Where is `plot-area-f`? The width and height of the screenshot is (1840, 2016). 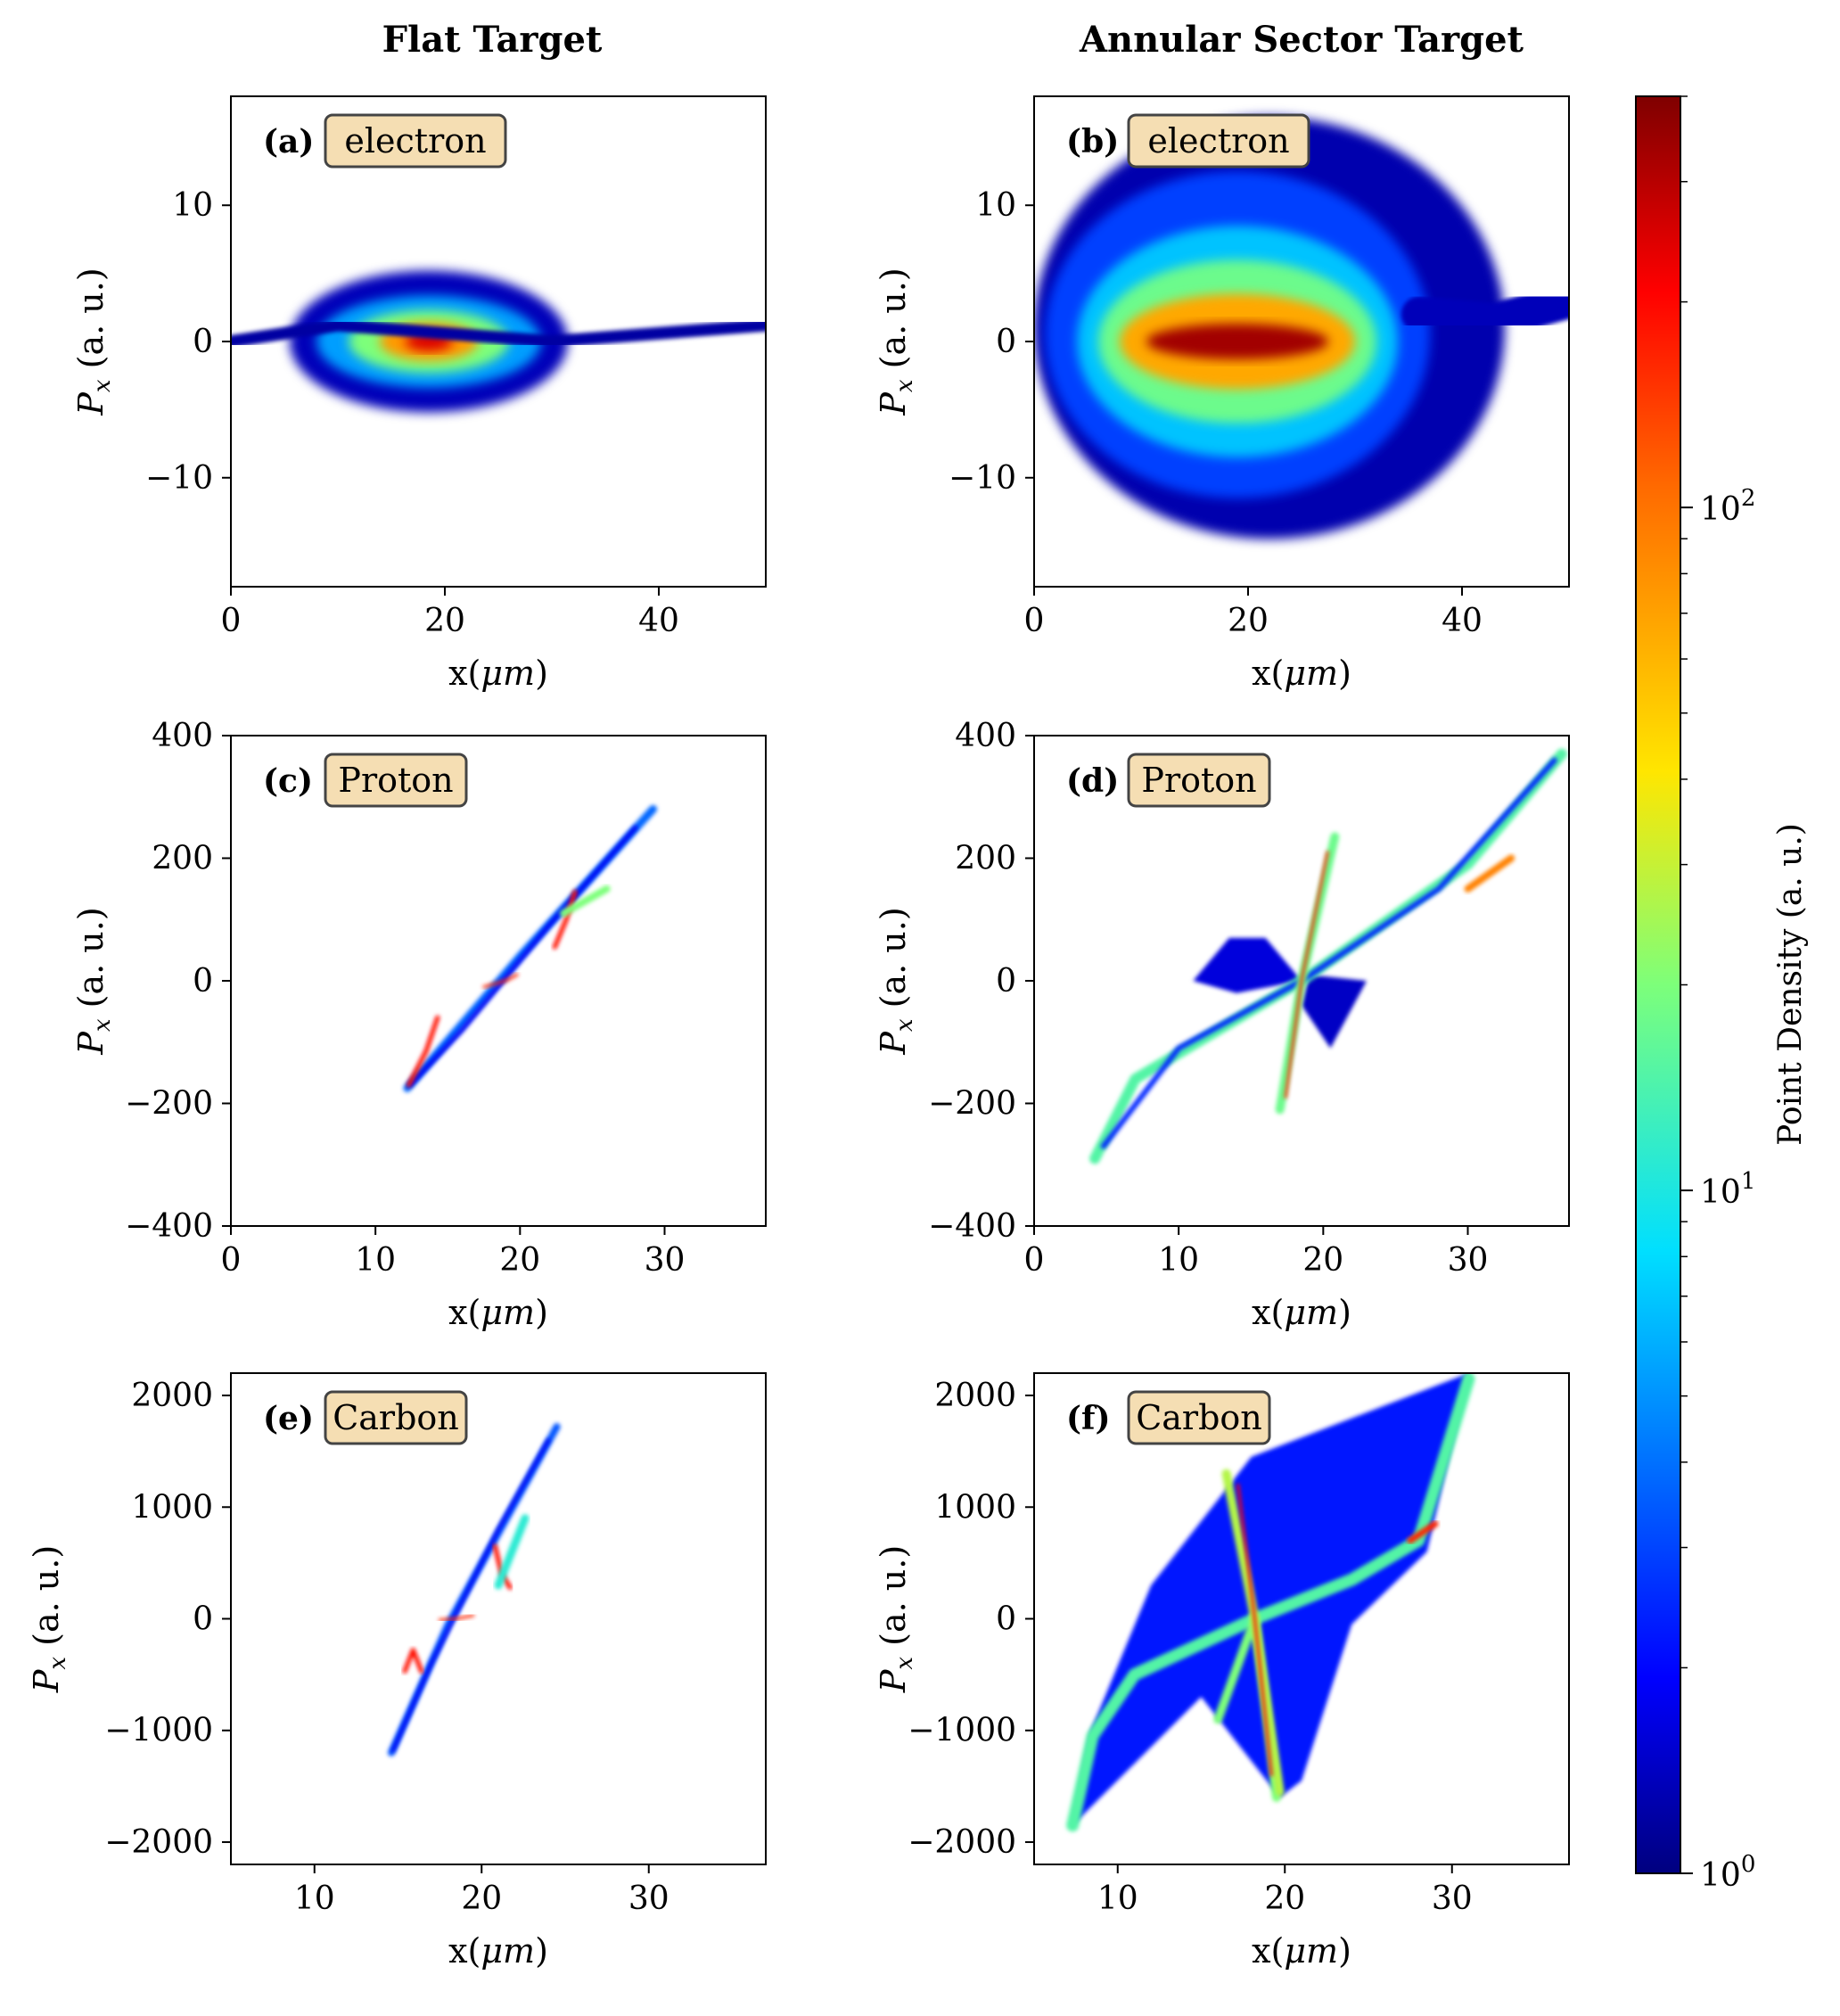
plot-area-f is located at coordinates (1270, 1602).